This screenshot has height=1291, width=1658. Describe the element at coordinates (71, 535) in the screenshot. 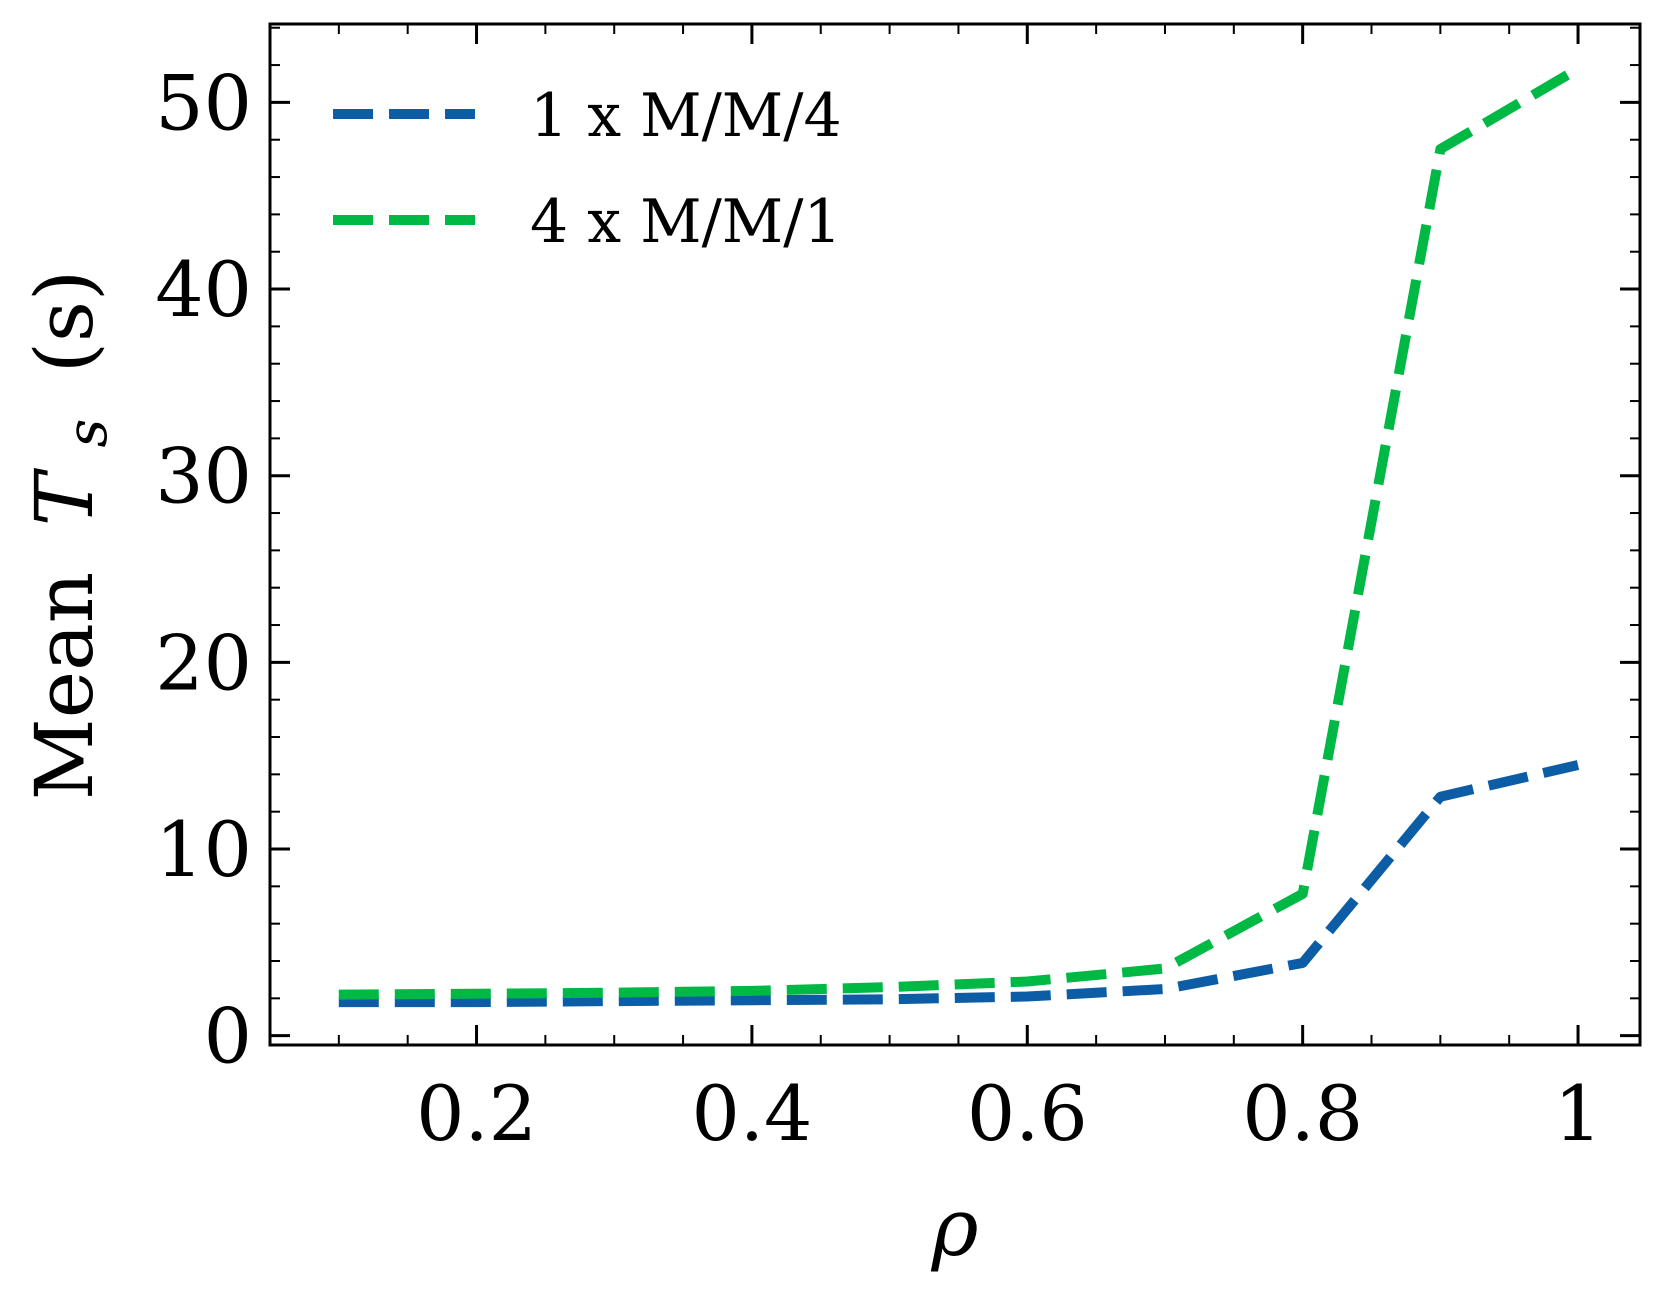

I see `y-axis-label: Mean T s (s)` at that location.